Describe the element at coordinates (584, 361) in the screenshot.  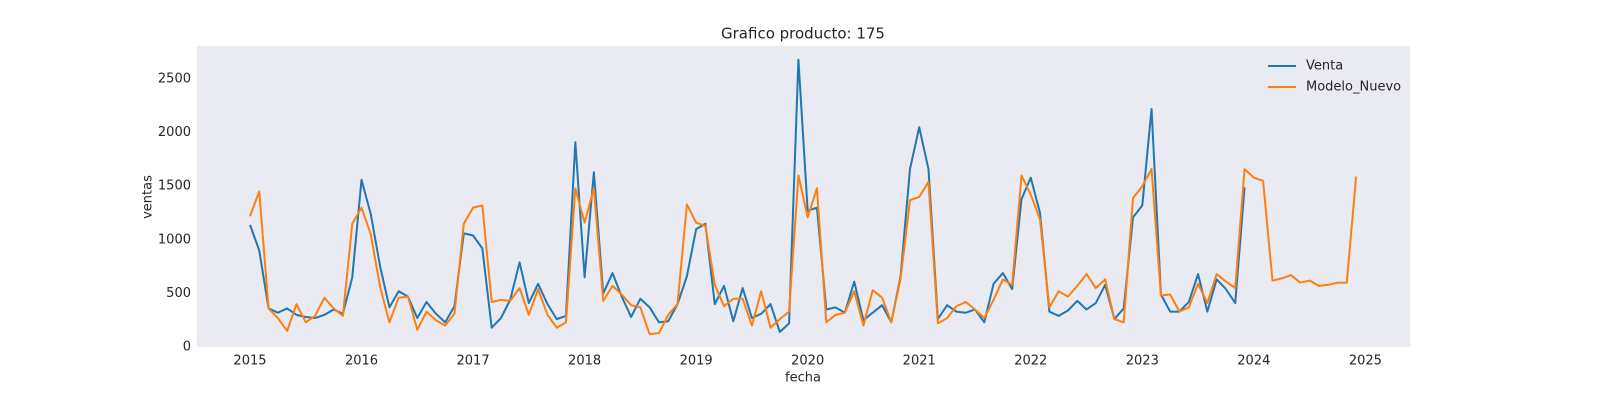
I see `x-tick-label: 2018` at that location.